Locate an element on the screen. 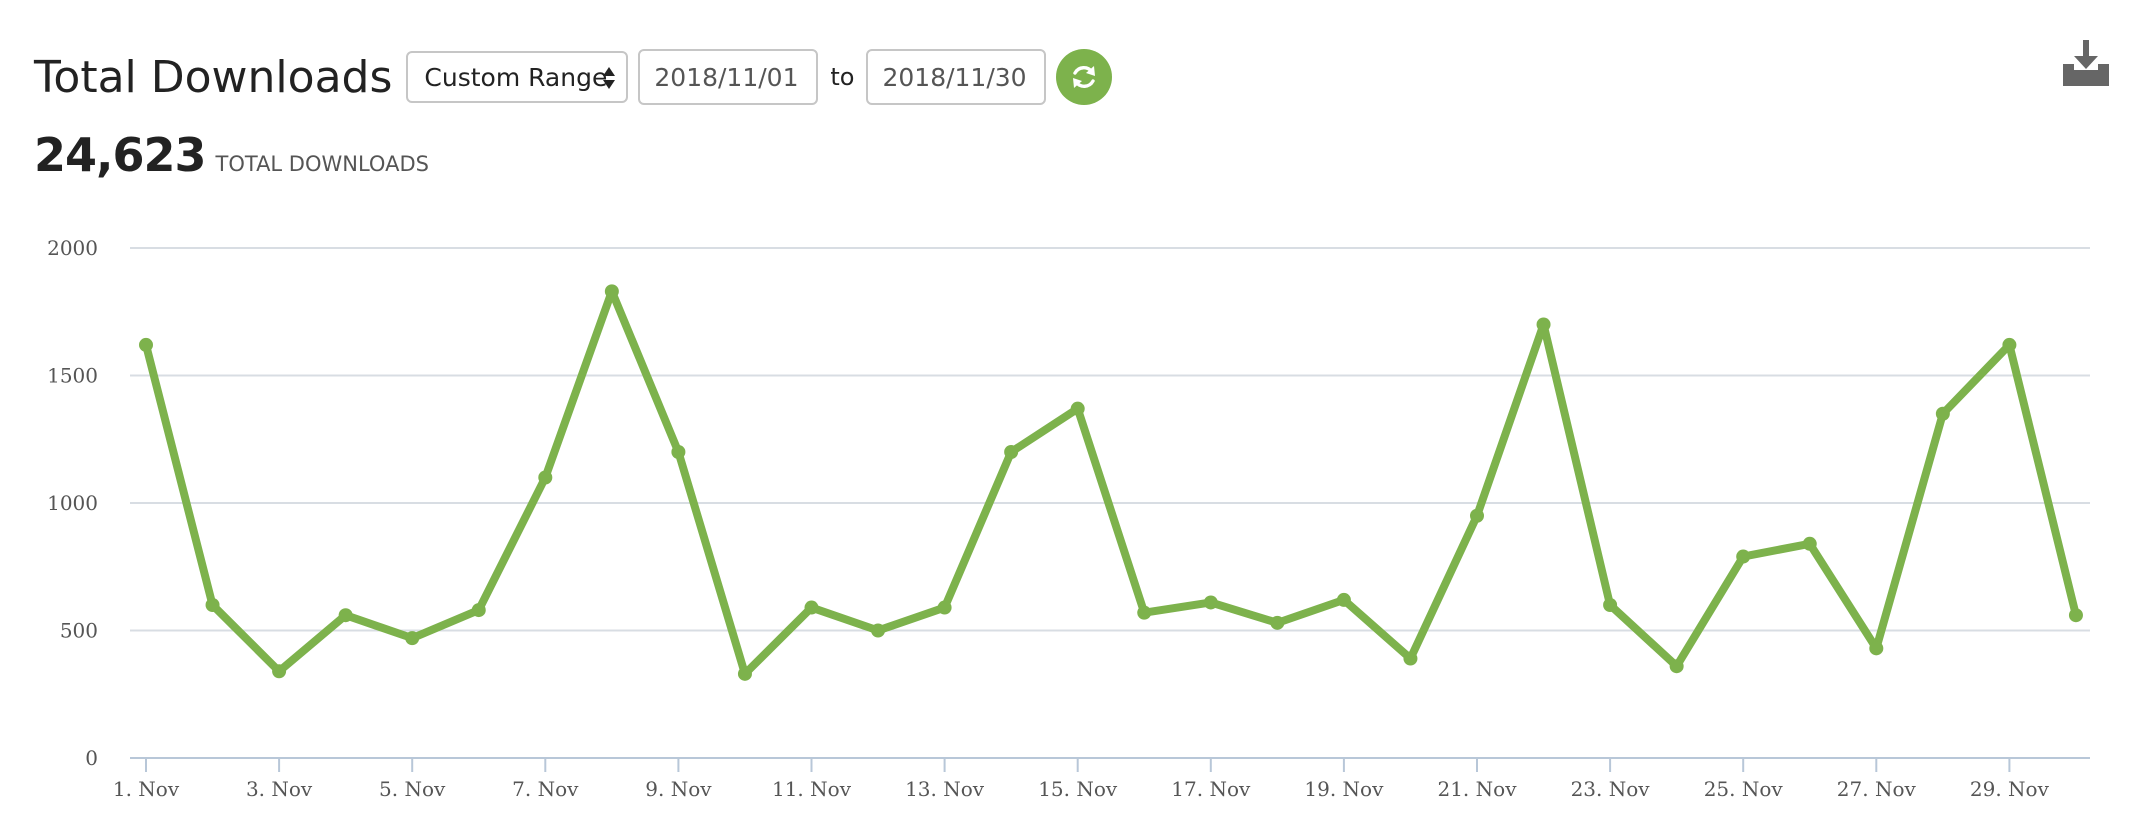  range-select: Custom Range is located at coordinates (517, 77).